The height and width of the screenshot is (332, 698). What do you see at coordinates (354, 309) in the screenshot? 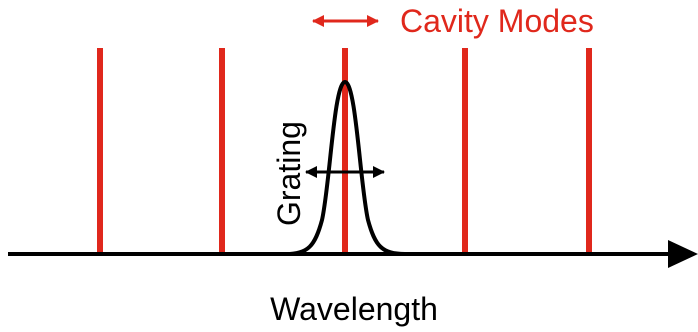
I see `axis-label: Wavelength` at bounding box center [354, 309].